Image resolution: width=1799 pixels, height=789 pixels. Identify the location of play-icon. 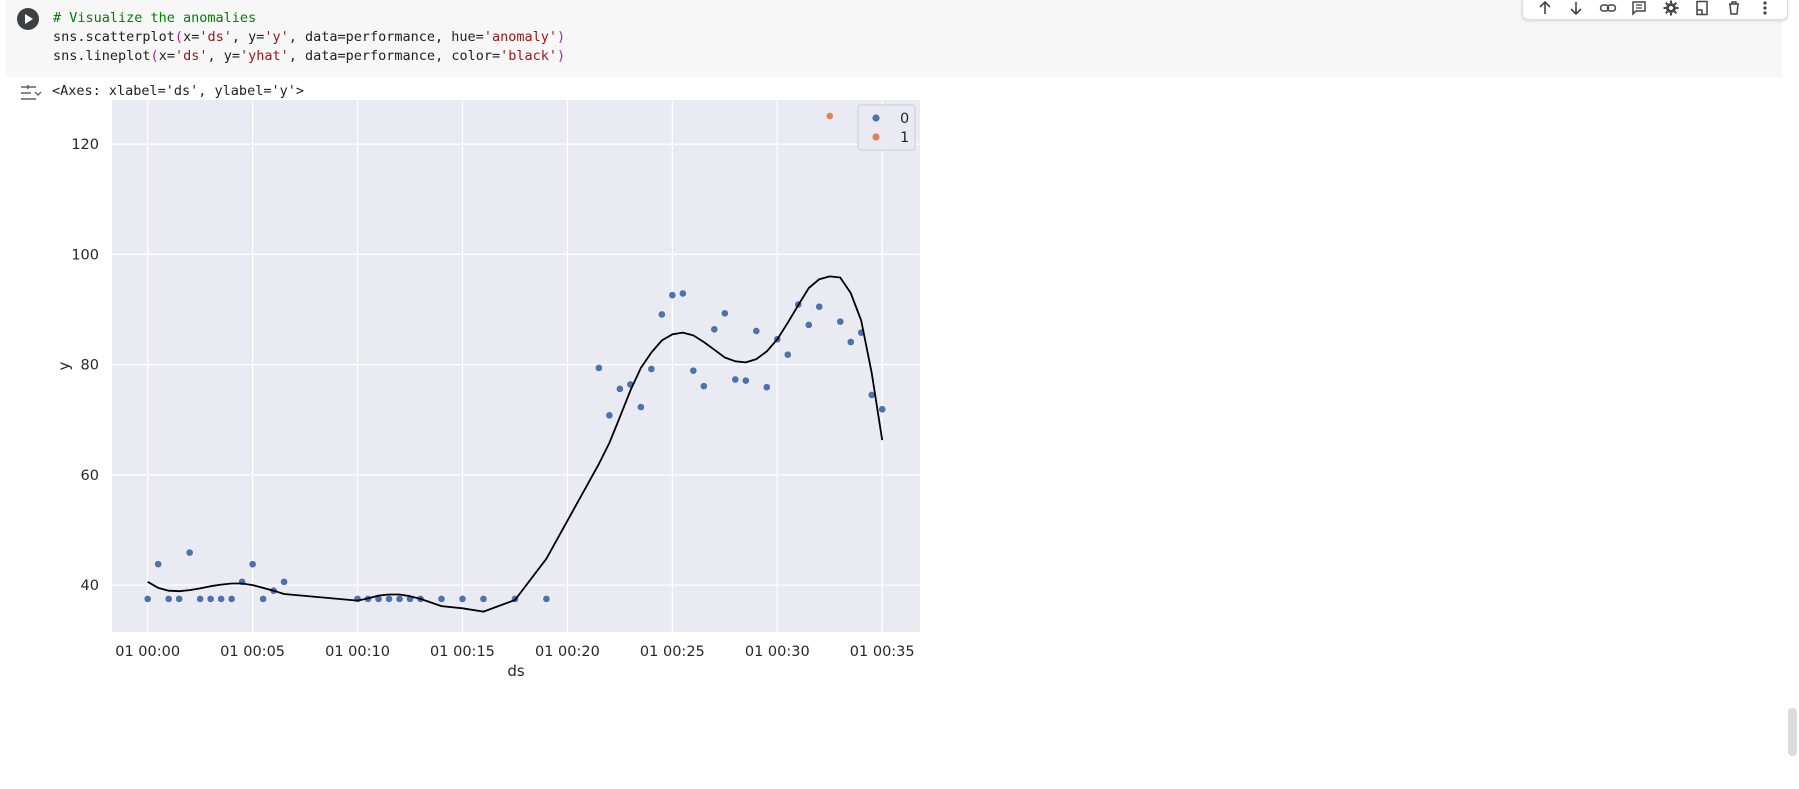
(29, 19).